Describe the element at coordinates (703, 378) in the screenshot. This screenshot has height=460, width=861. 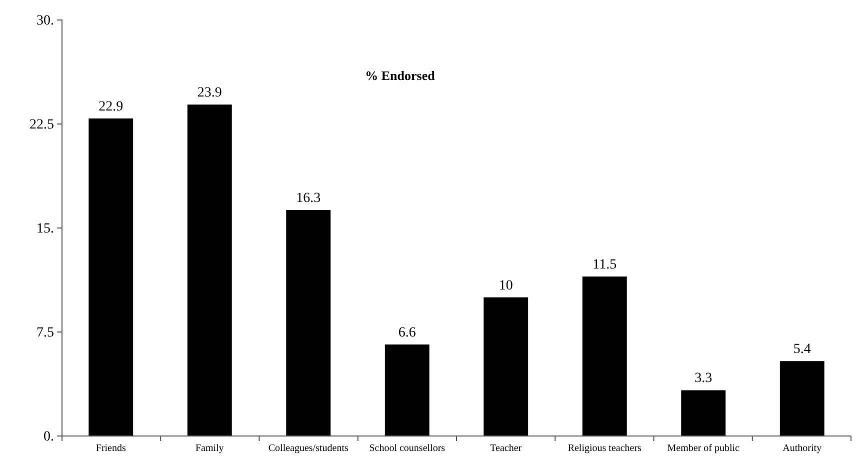
I see `data-label: 3.3` at that location.